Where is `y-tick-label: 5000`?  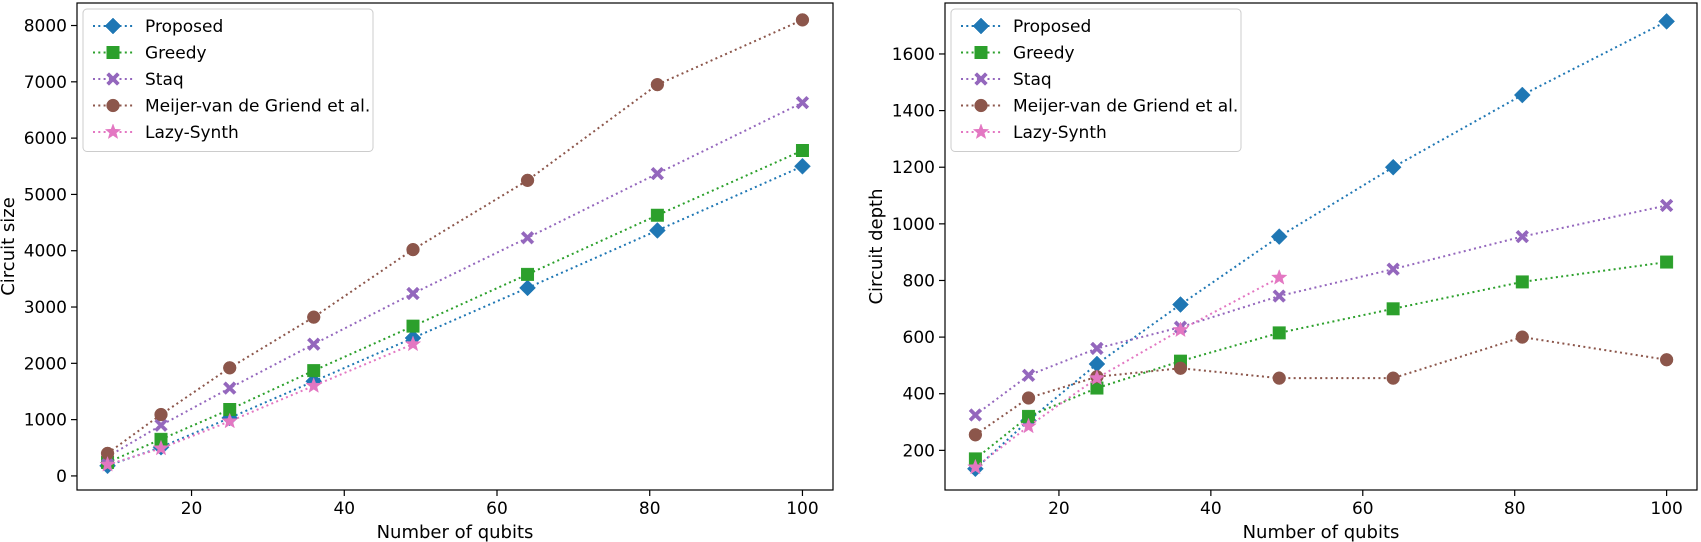 y-tick-label: 5000 is located at coordinates (45, 195).